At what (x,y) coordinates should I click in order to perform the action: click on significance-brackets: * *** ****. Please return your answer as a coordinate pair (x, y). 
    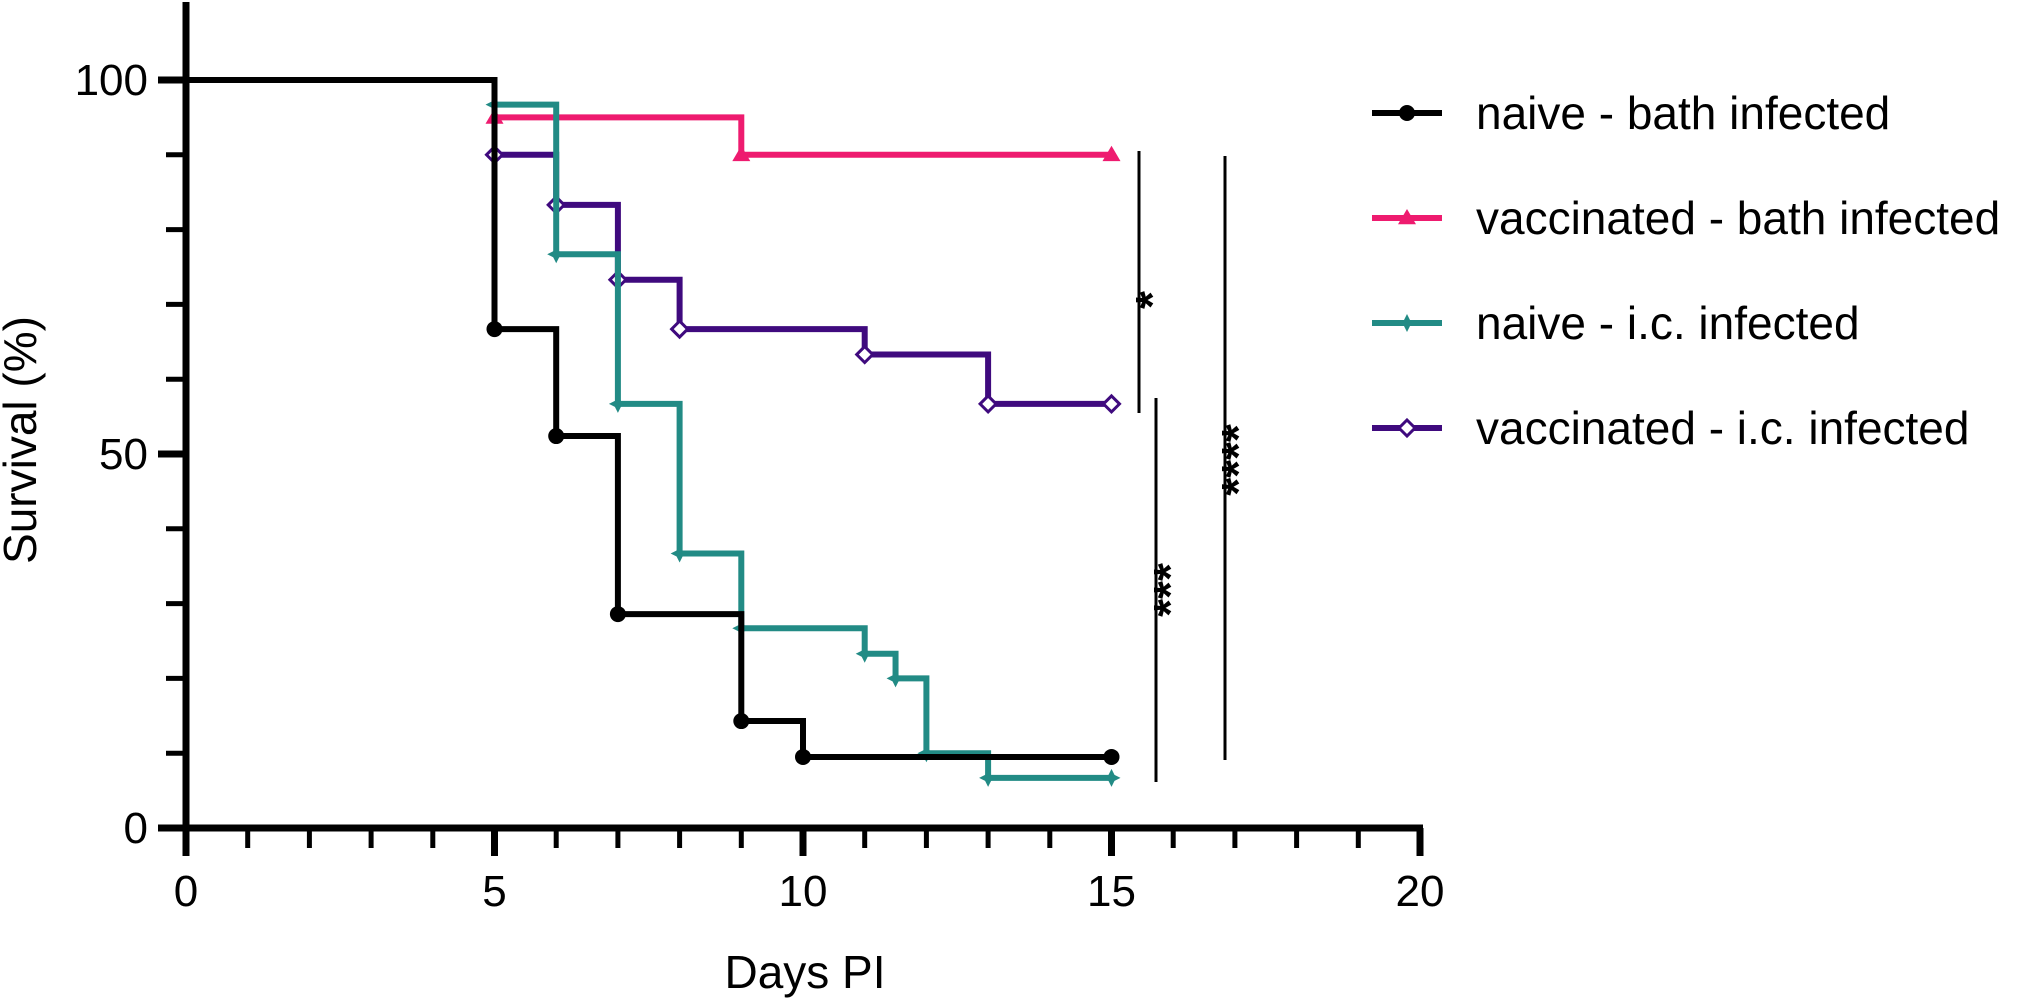
    Looking at the image, I should click on (1195, 466).